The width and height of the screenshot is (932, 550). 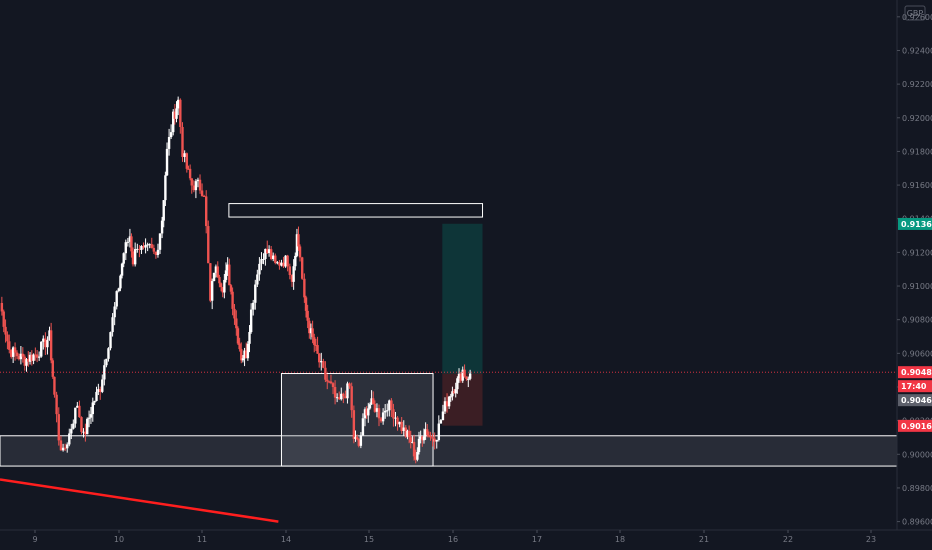 I want to click on currency-button: GBP, so click(x=915, y=13).